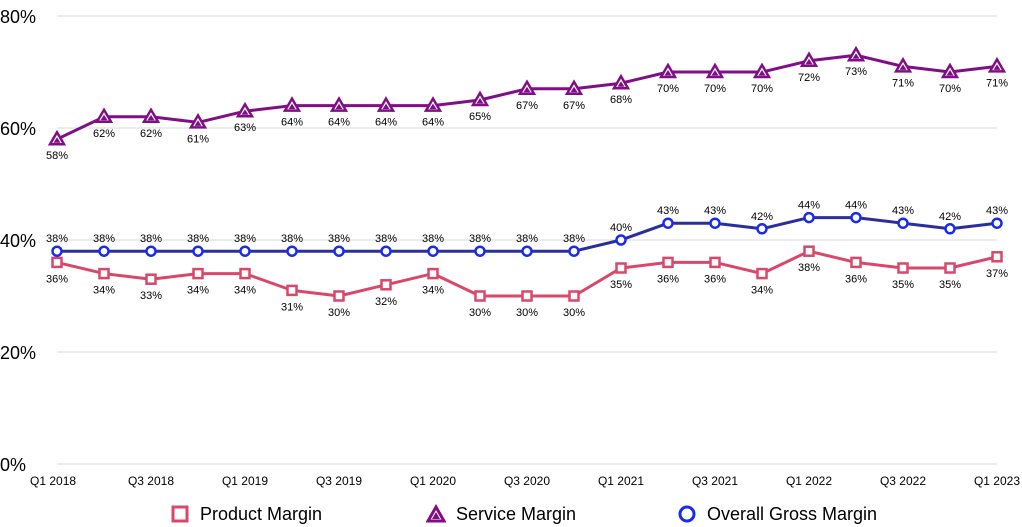  What do you see at coordinates (809, 481) in the screenshot?
I see `x-tick-label: Q1 2022` at bounding box center [809, 481].